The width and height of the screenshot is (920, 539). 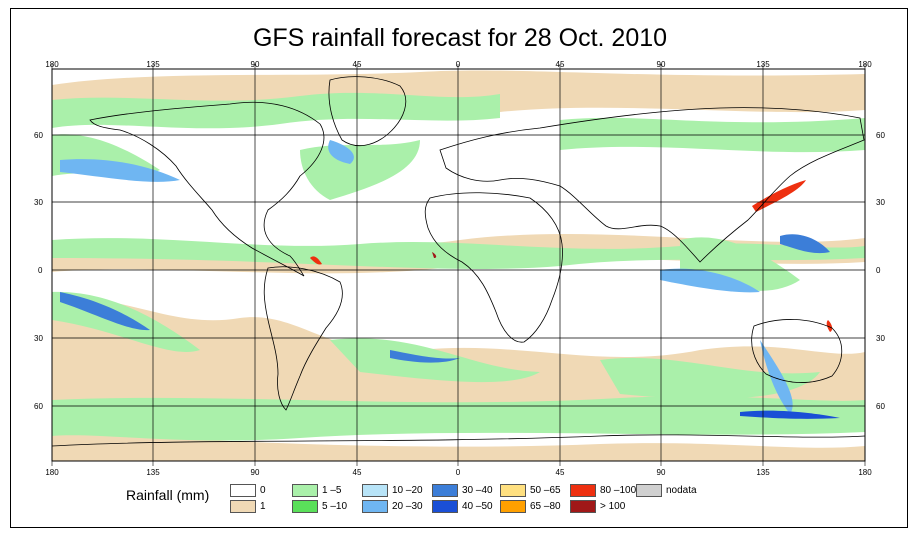 I want to click on heavy-rain-east-asia, so click(x=779, y=196).